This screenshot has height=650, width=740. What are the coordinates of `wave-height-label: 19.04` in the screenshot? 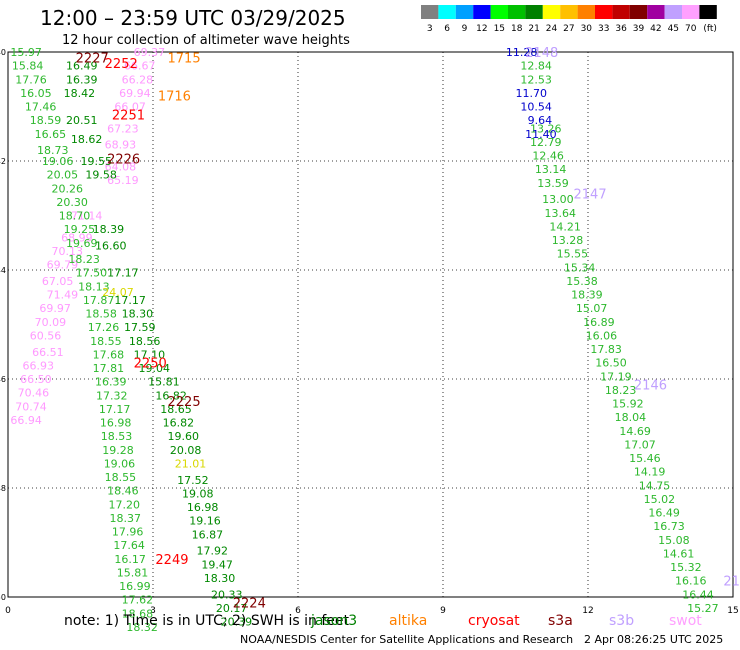 It's located at (155, 368).